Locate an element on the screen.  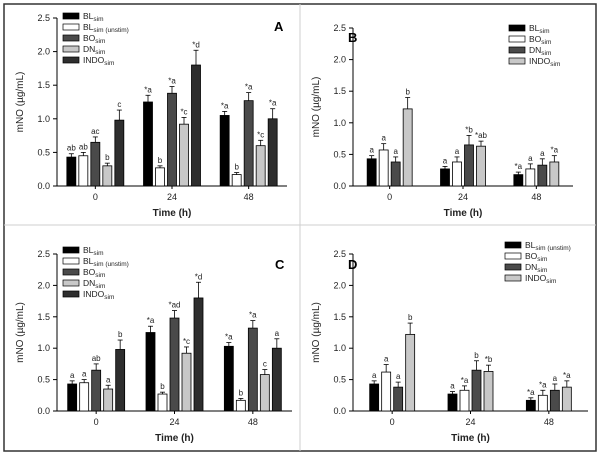
legend-label: BOsim is located at coordinates (94, 273).